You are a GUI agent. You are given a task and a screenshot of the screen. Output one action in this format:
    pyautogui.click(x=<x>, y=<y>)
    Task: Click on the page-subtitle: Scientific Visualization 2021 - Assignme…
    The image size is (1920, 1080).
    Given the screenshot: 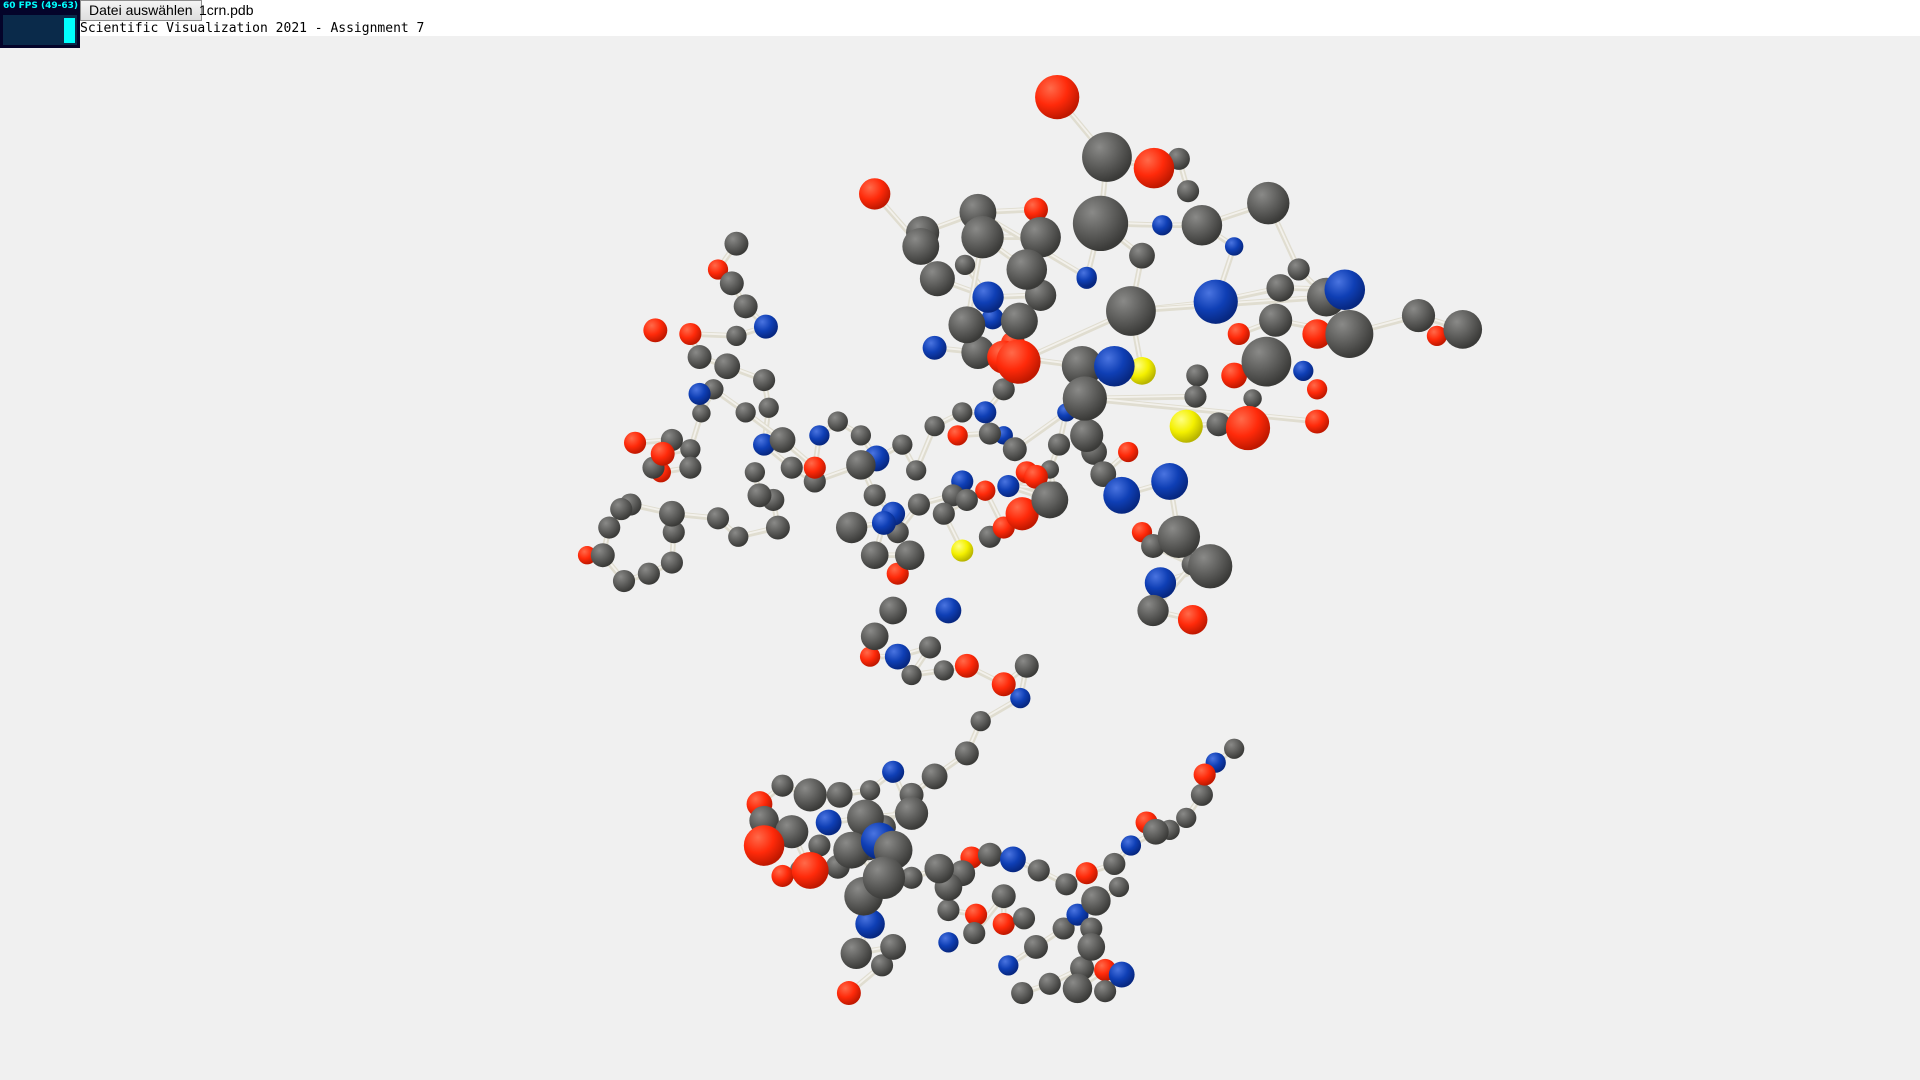 What is the action you would take?
    pyautogui.click(x=252, y=28)
    